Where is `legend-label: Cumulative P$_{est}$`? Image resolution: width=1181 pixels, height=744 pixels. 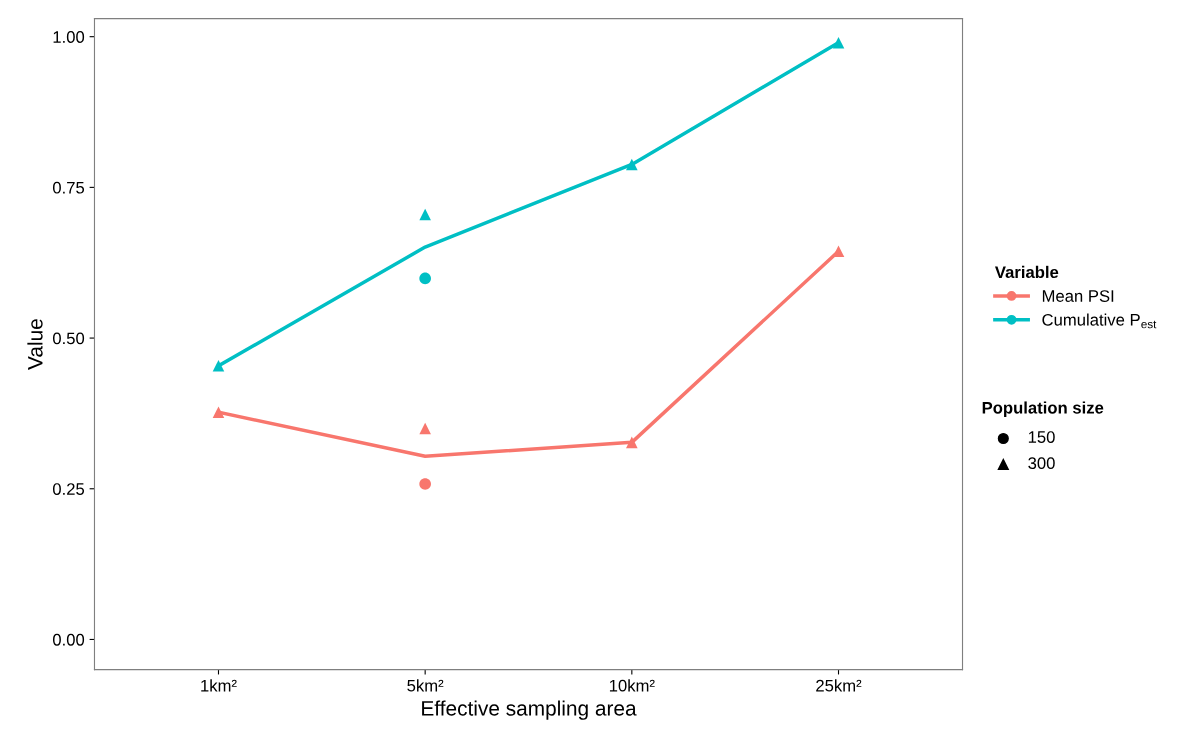
legend-label: Cumulative P$_{est}$ is located at coordinates (1099, 321).